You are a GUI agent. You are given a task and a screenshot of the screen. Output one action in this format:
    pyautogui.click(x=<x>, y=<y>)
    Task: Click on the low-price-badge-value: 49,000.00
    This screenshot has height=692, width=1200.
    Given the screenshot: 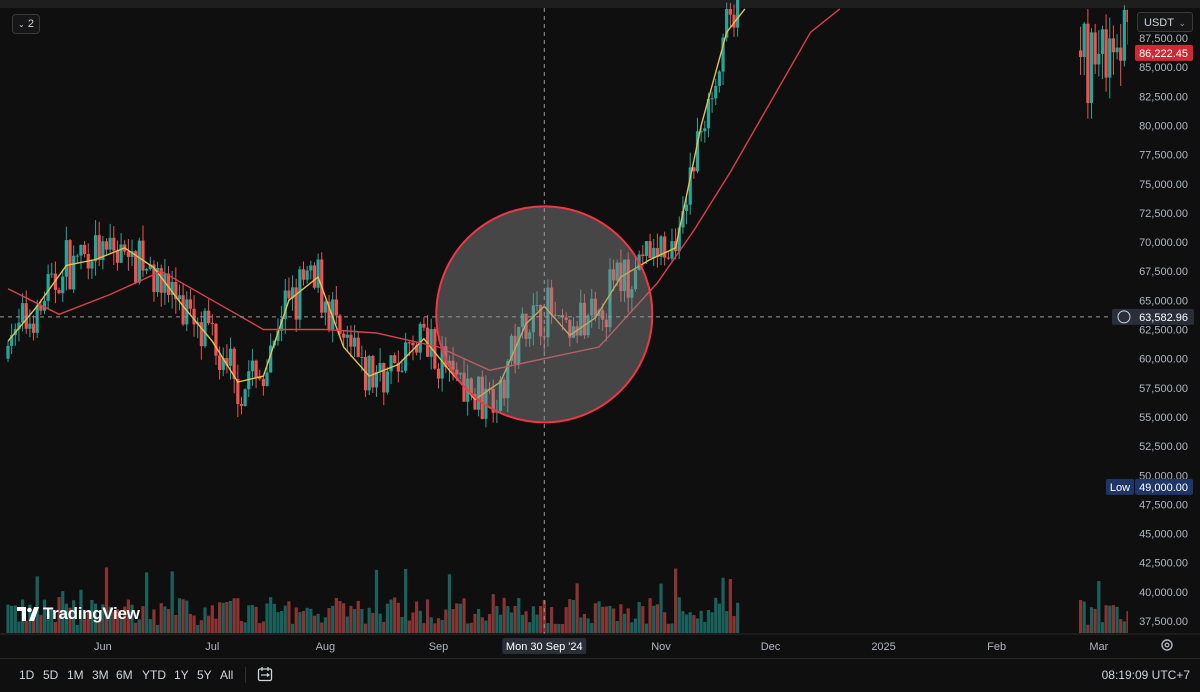 What is the action you would take?
    pyautogui.click(x=1163, y=488)
    